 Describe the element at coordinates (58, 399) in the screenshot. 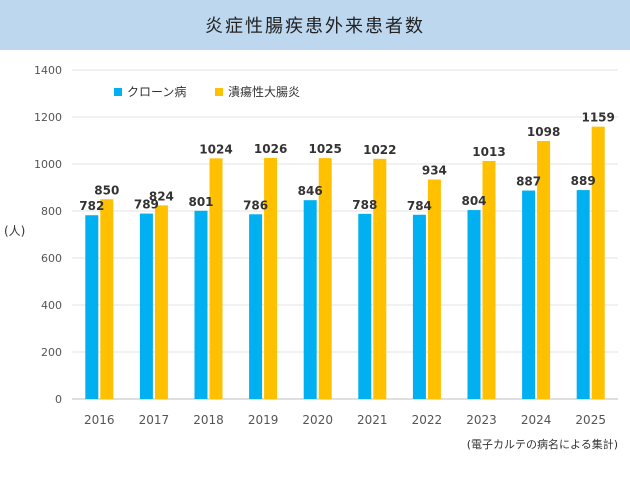

I see `y-tick-label: 0` at that location.